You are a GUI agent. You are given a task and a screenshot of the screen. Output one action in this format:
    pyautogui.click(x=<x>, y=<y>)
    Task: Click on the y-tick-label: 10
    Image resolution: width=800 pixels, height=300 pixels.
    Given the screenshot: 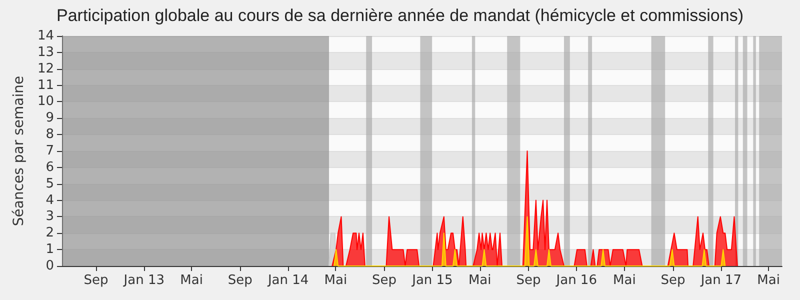 What is the action you would take?
    pyautogui.click(x=45, y=102)
    